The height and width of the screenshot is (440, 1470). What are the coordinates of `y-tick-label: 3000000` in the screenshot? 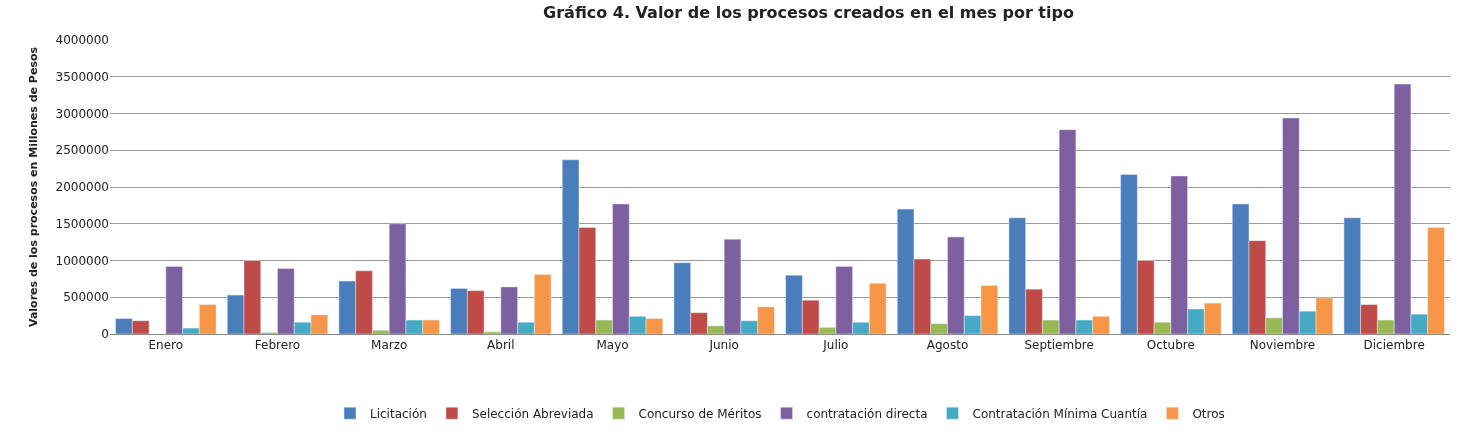 It's located at (82, 113).